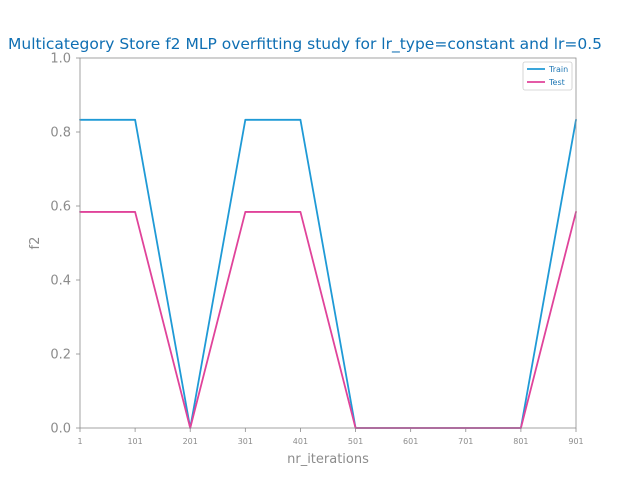 Image resolution: width=640 pixels, height=484 pixels. I want to click on x-tick-label: 201, so click(190, 441).